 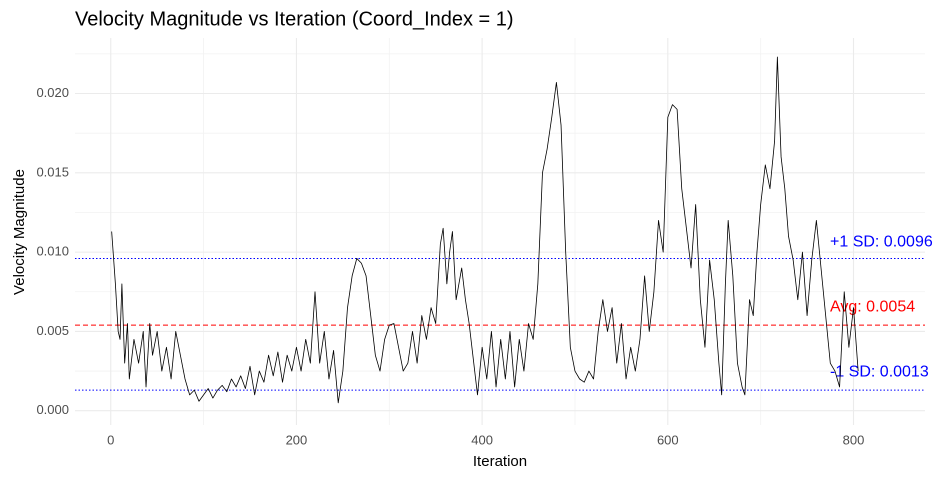 I want to click on y-tick-label: 0.015, so click(x=52, y=171).